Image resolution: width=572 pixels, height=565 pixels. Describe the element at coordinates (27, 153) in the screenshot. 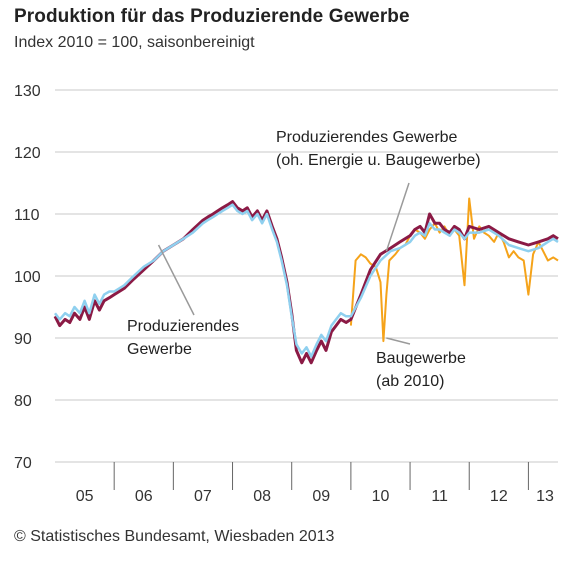

I see `y-tick-label: 120` at that location.